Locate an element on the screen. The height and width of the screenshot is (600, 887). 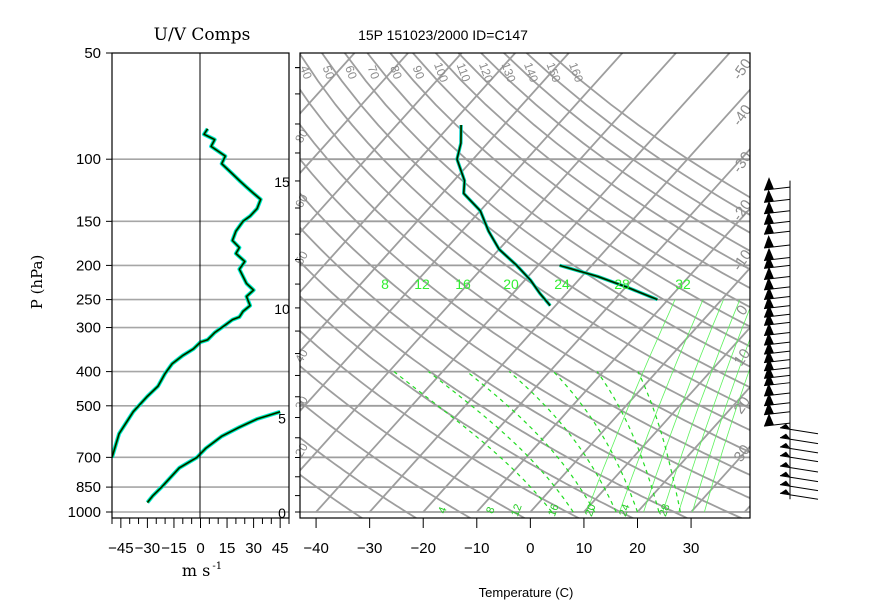
uv-profile-halo-v is located at coordinates (187, 292).